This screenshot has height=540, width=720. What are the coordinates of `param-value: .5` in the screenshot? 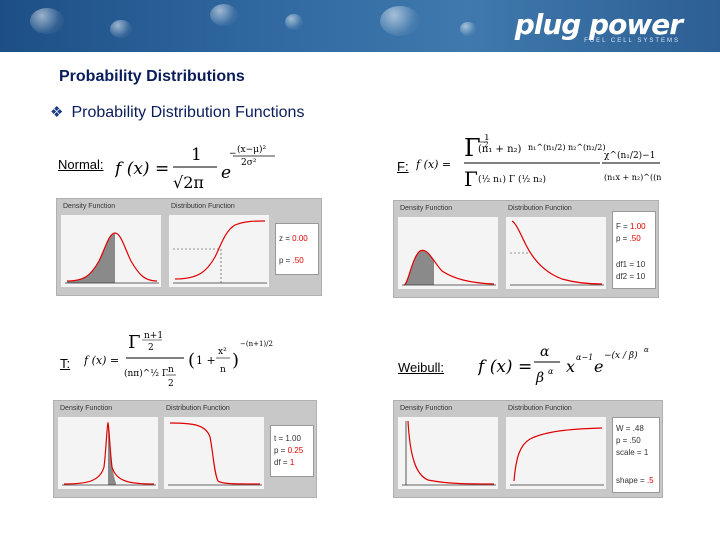 It's located at (650, 480).